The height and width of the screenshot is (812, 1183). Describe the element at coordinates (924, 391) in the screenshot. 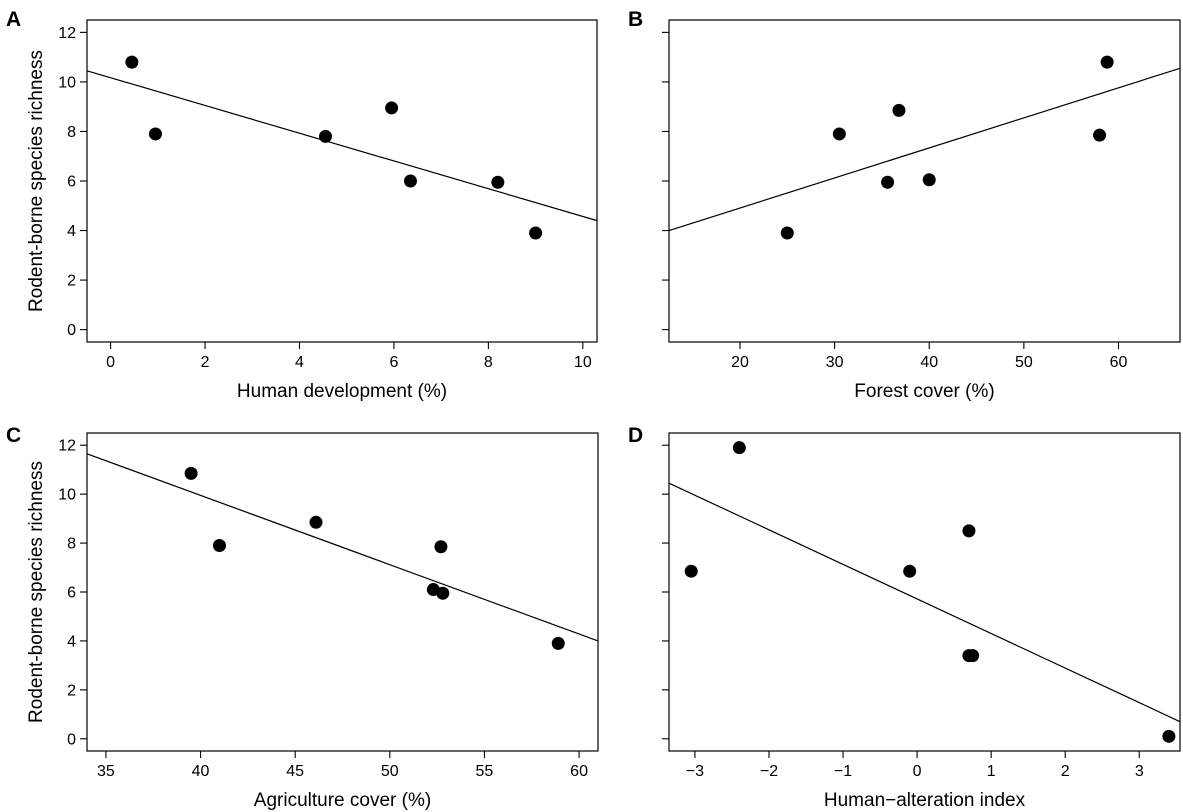

I see `x-axis-title-b: Forest cover (%)` at that location.